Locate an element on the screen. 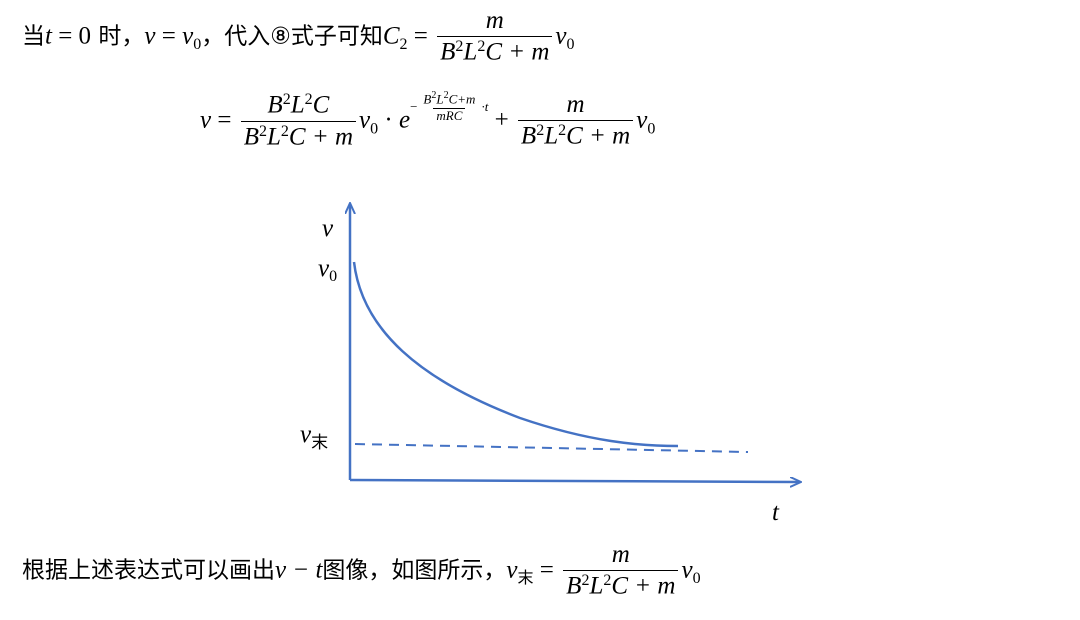  math: = 0 is located at coordinates (71, 36).